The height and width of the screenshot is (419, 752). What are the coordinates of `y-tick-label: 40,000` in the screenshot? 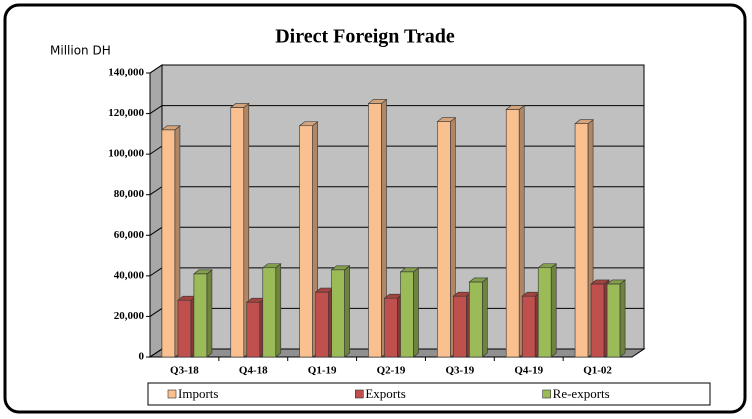 It's located at (129, 275).